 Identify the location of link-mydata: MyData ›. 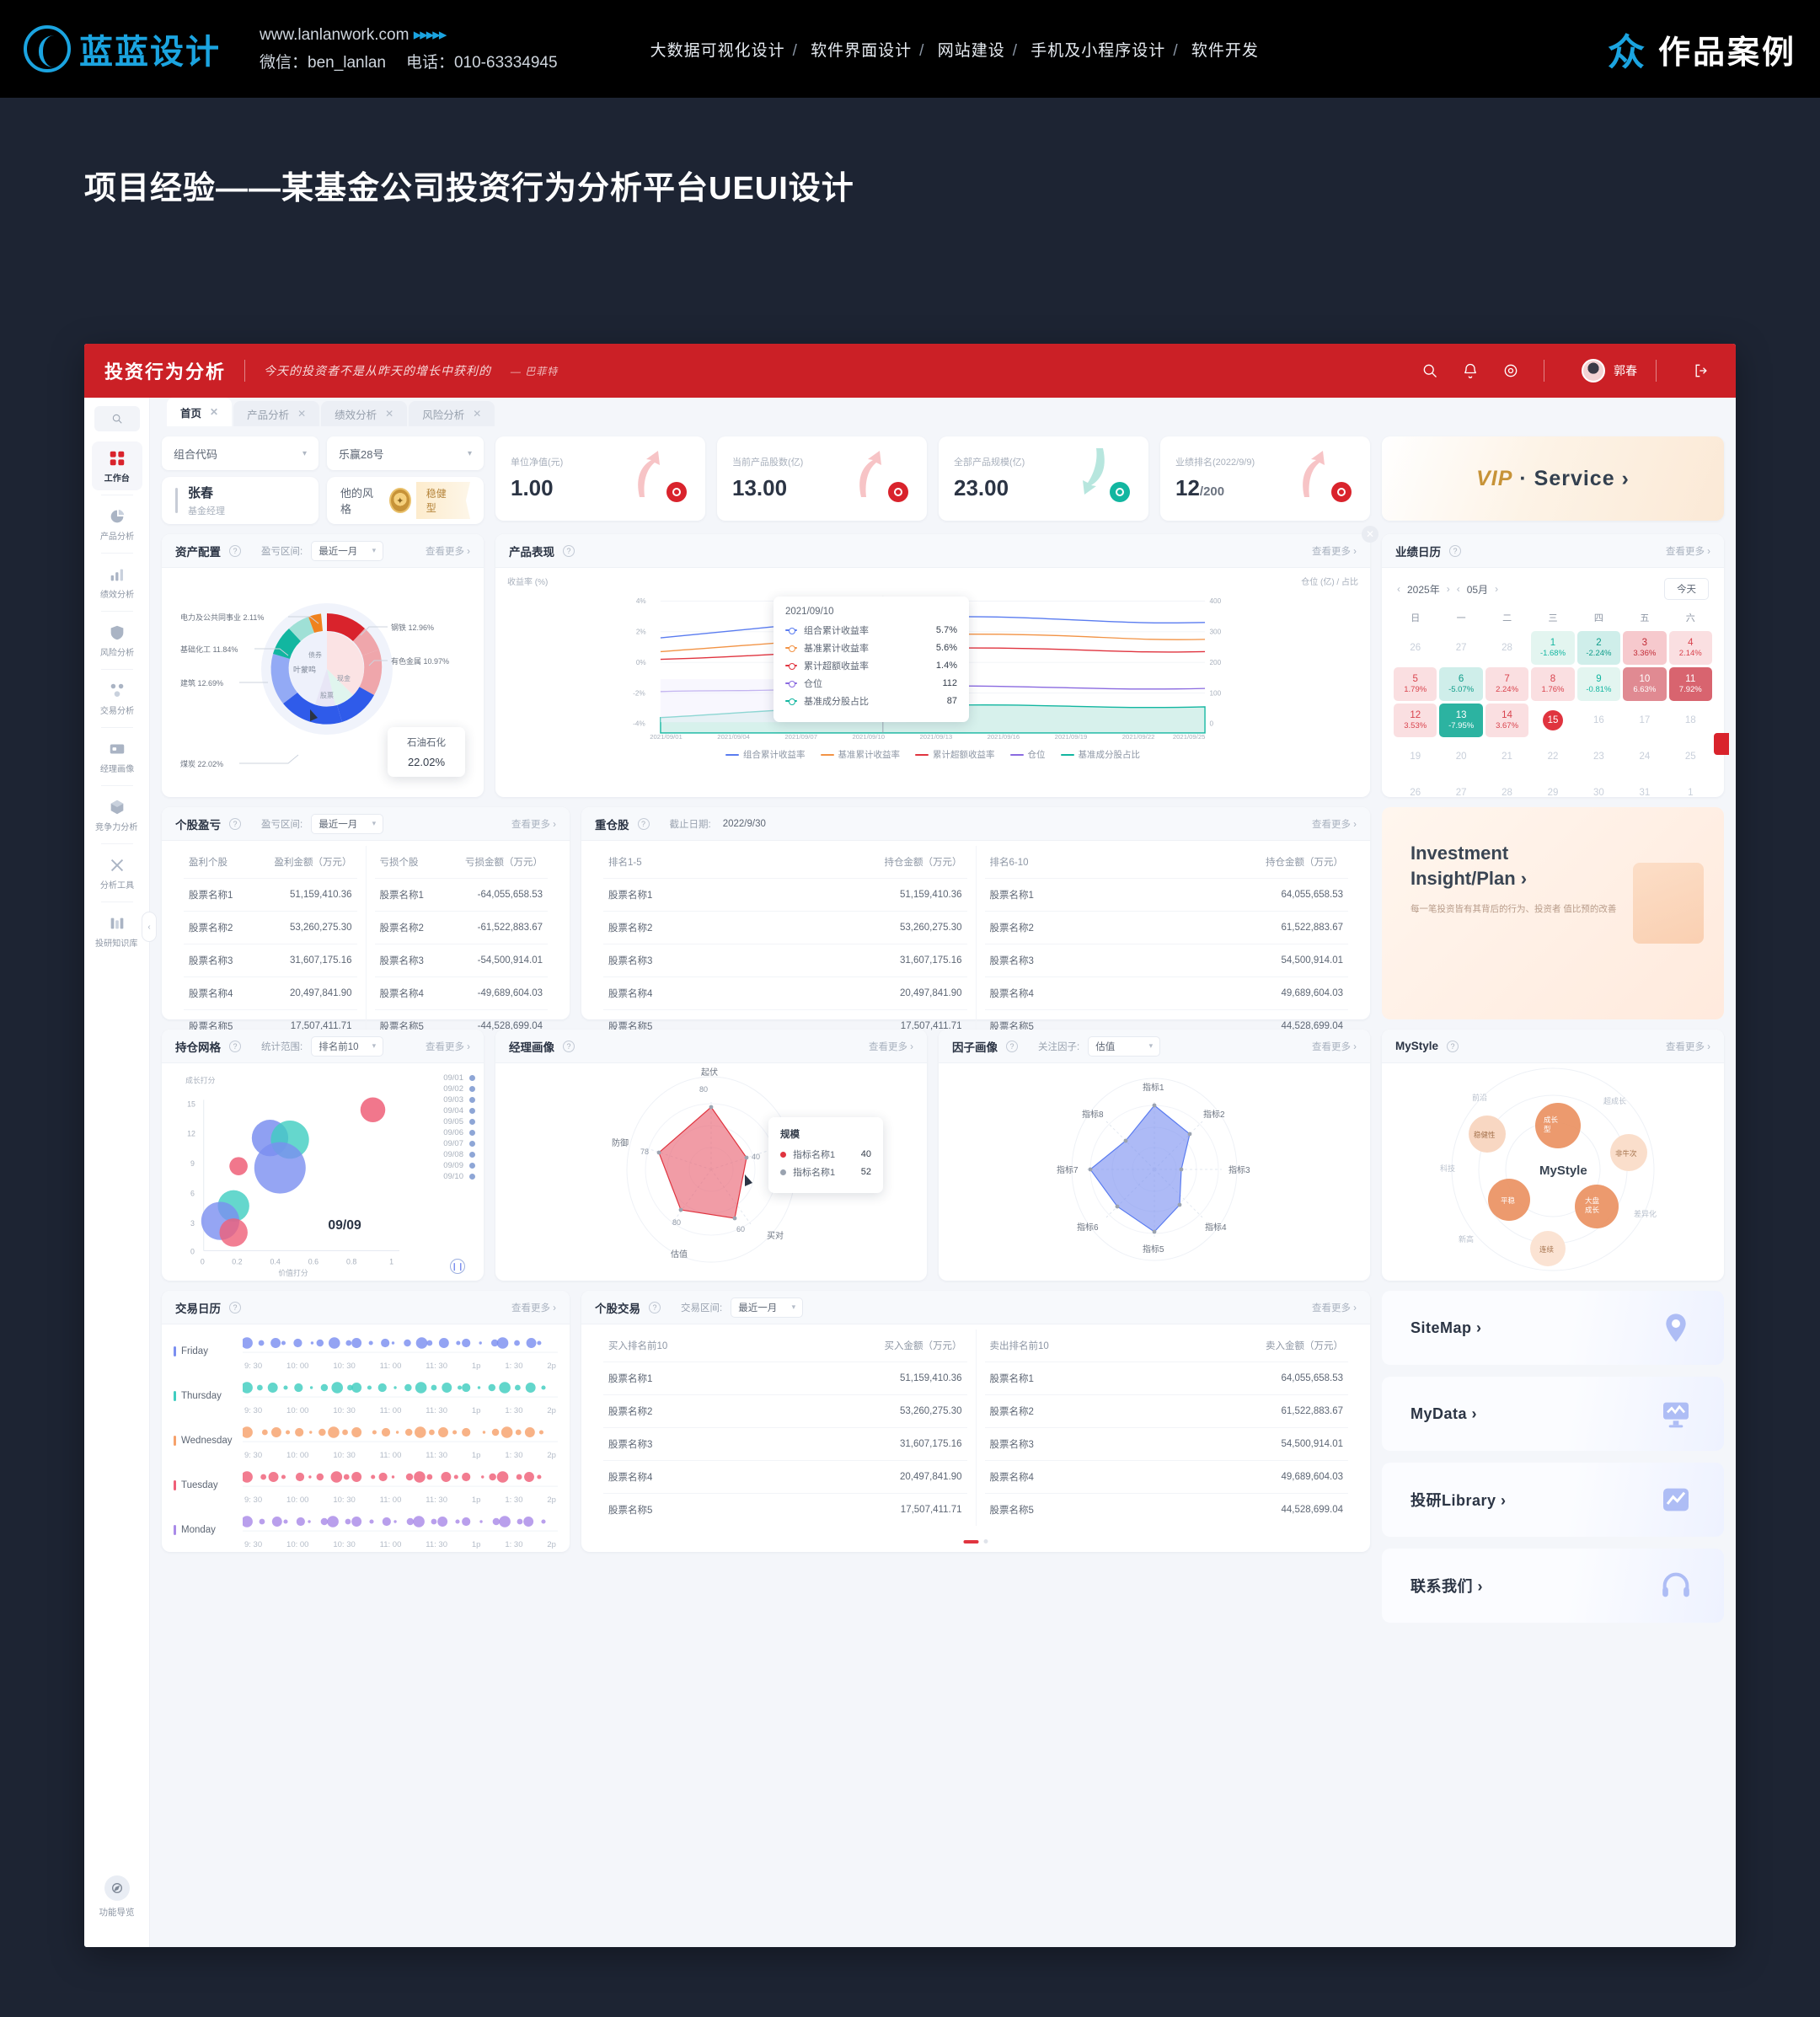
(1553, 1414).